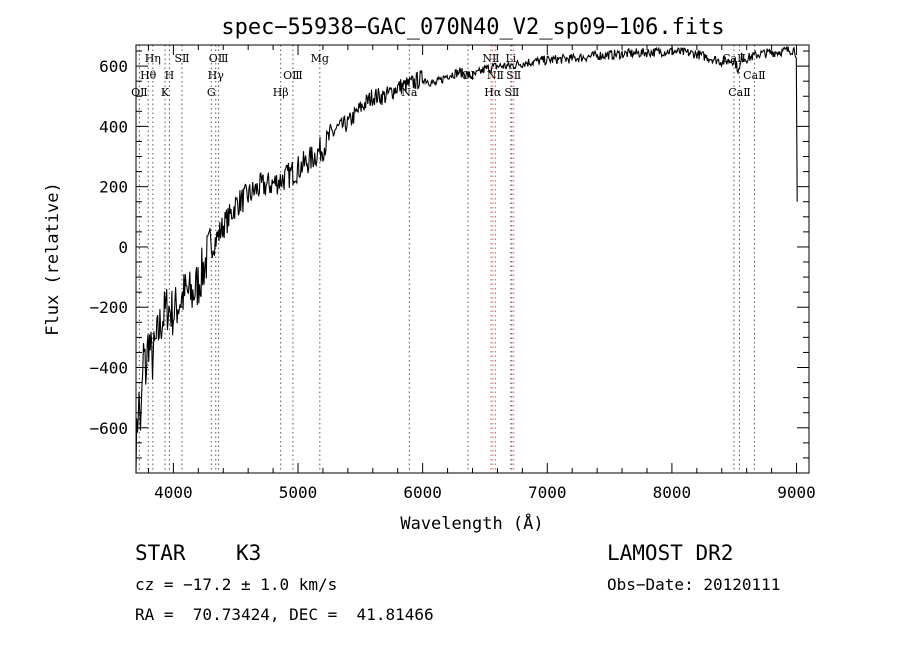  I want to click on line-marker-label: G, so click(211, 92).